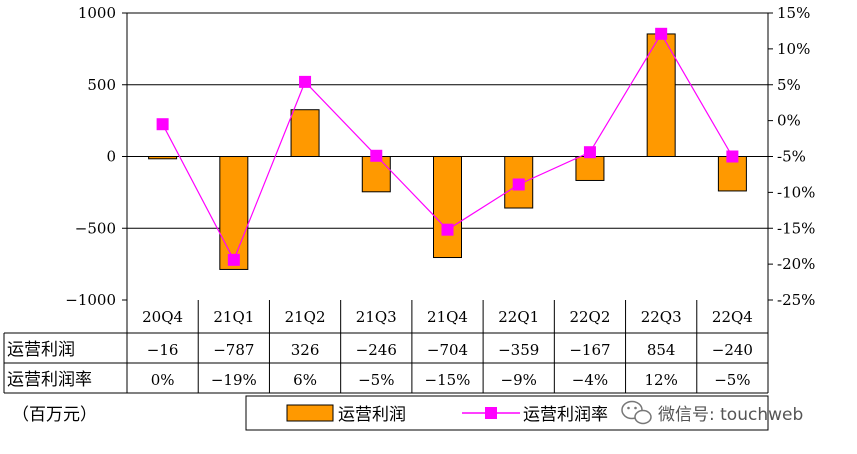  Describe the element at coordinates (448, 380) in the screenshot. I see `table-cell: −15%` at that location.